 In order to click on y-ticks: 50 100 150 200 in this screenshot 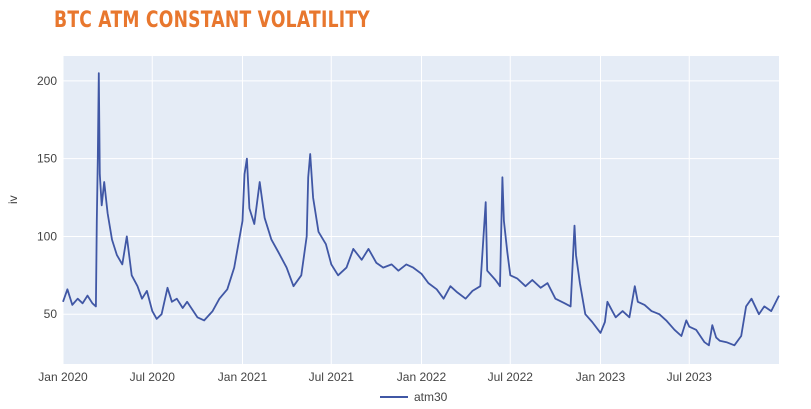, I will do `click(47, 197)`.